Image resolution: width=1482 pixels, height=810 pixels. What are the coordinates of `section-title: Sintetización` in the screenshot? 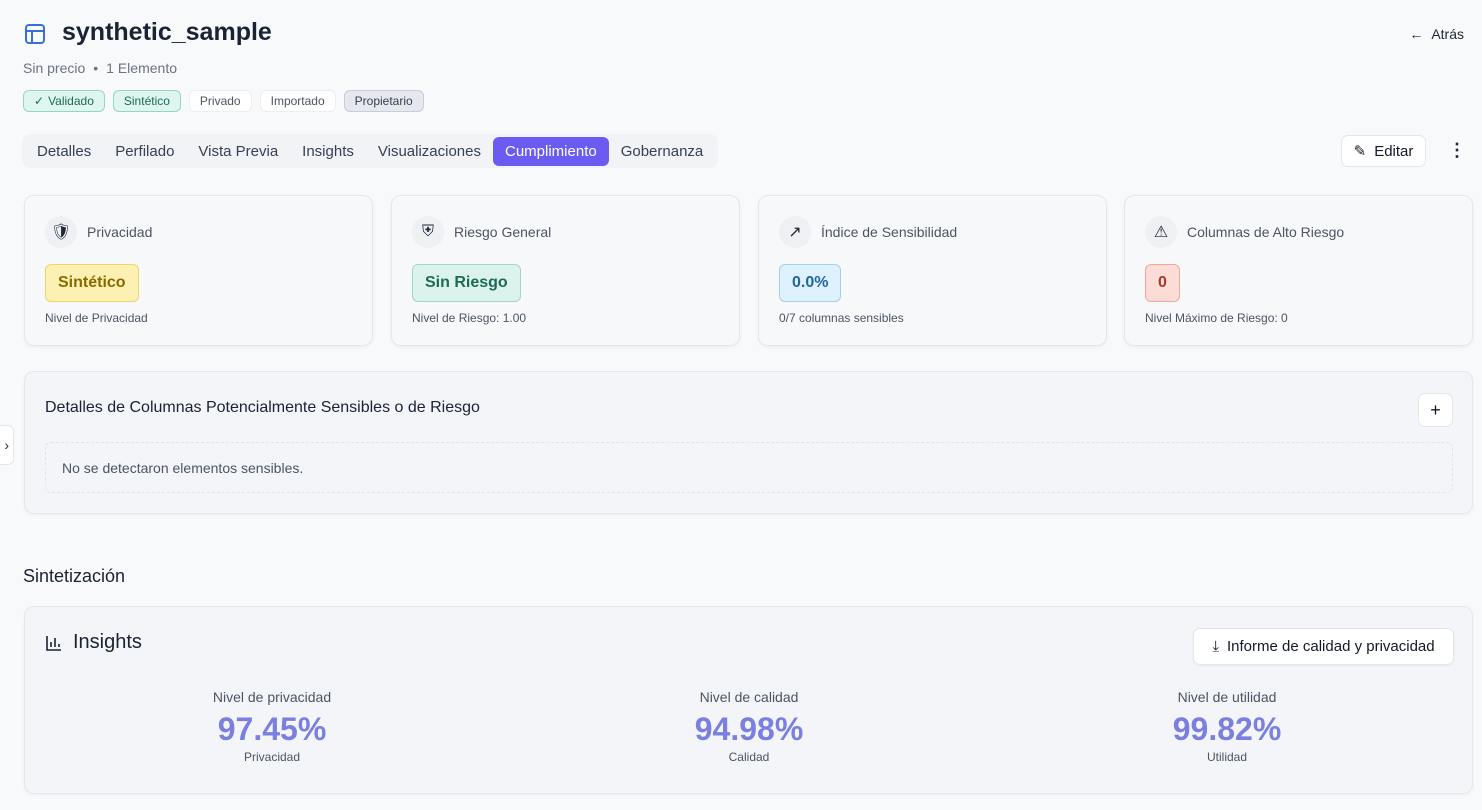 It's located at (74, 576).